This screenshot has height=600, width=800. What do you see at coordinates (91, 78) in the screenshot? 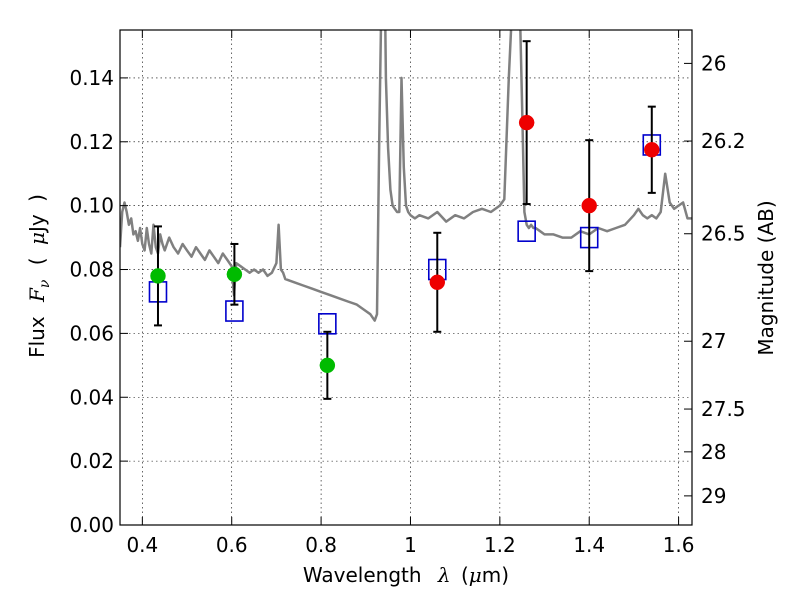
I see `y-tick-label: 0.14` at bounding box center [91, 78].